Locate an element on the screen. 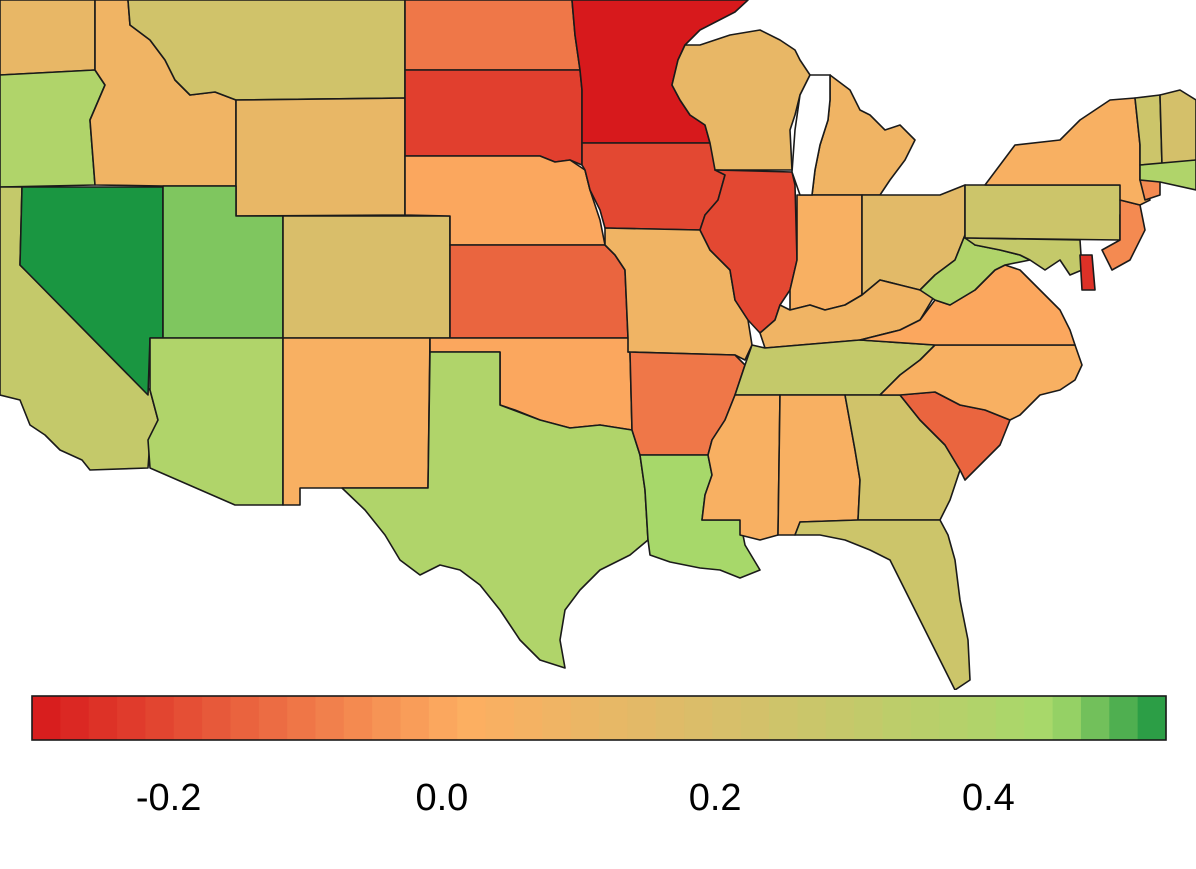 This screenshot has width=1196, height=869. legend-color-bar is located at coordinates (599, 718).